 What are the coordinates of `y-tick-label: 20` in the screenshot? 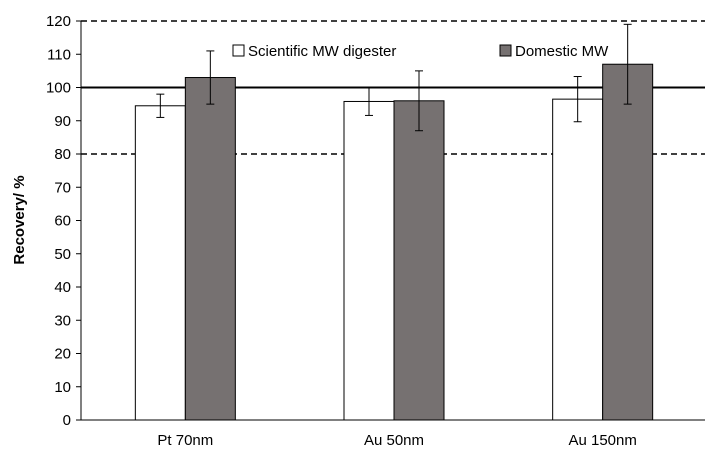 It's located at (62, 354).